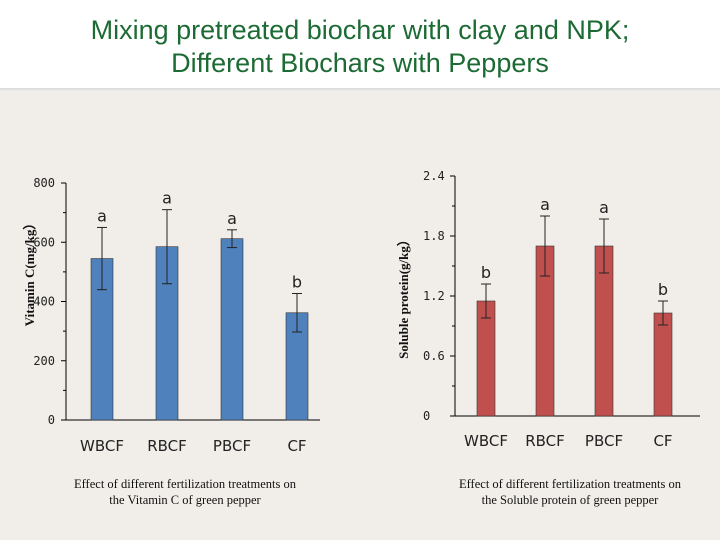 This screenshot has width=720, height=540. What do you see at coordinates (434, 296) in the screenshot?
I see `soluble-protein-tick-label: 1.2` at bounding box center [434, 296].